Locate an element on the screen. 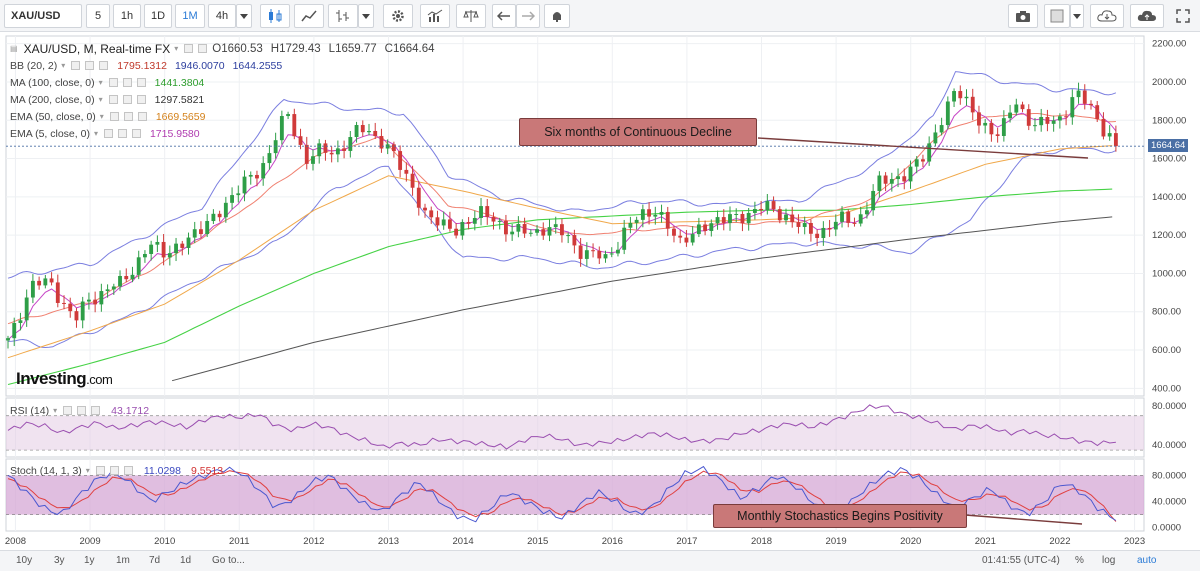 This screenshot has height=571, width=1200. price-tick-label: 1600.00 is located at coordinates (1169, 159).